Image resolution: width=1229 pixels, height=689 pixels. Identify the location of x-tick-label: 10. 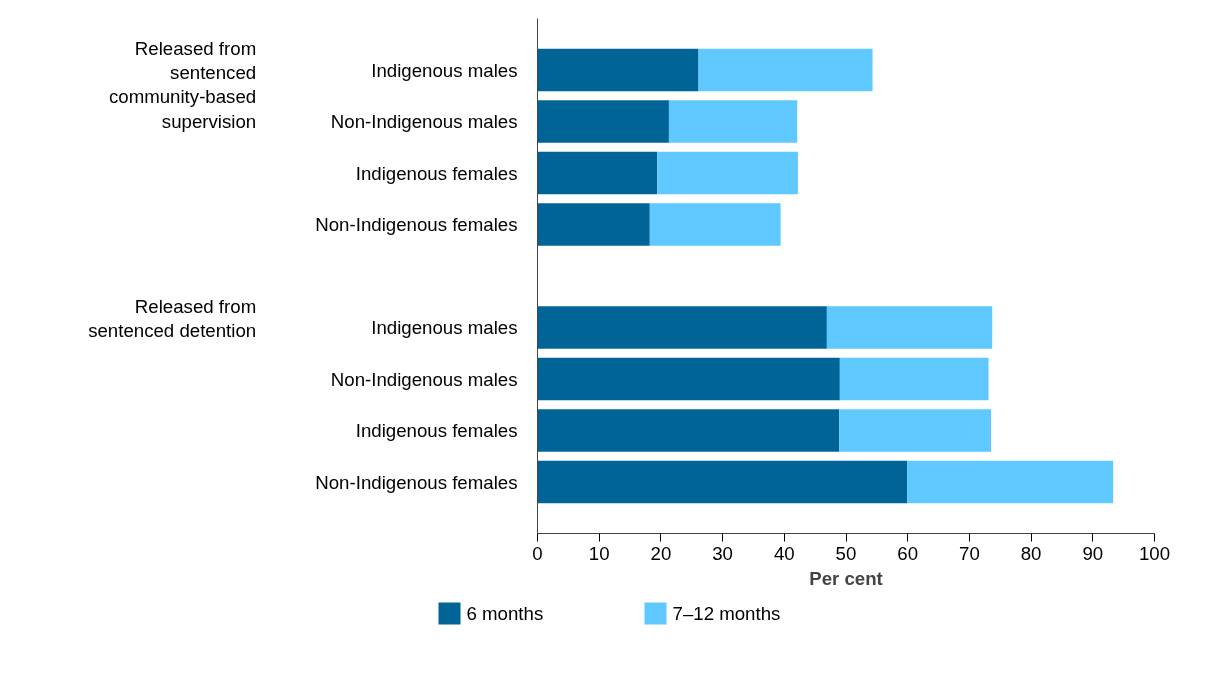
(599, 553).